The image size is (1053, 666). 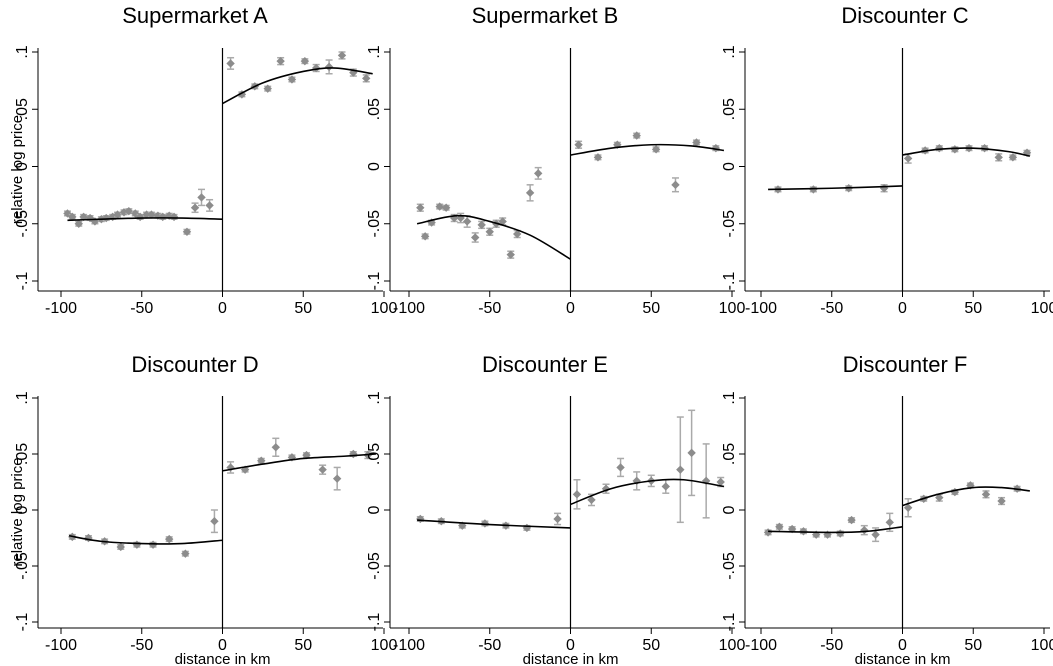 I want to click on panel-3: Discounter C -100 -50 0 50 100 -.1 -.05 0 .05 .1, so click(x=887, y=160).